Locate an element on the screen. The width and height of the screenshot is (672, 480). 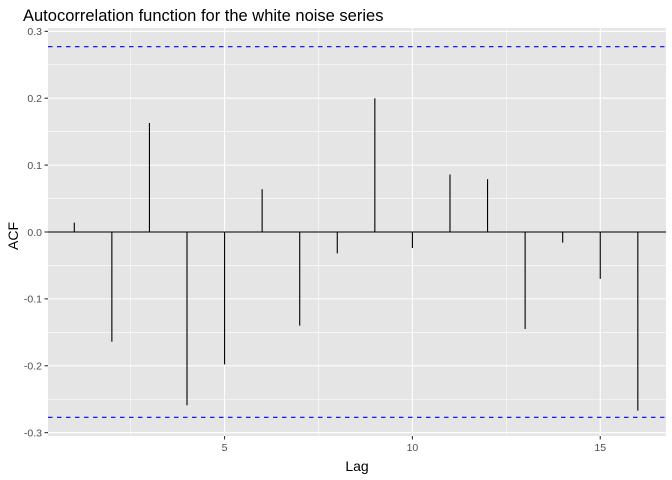
y-tick-label: 0.0 is located at coordinates (34, 233).